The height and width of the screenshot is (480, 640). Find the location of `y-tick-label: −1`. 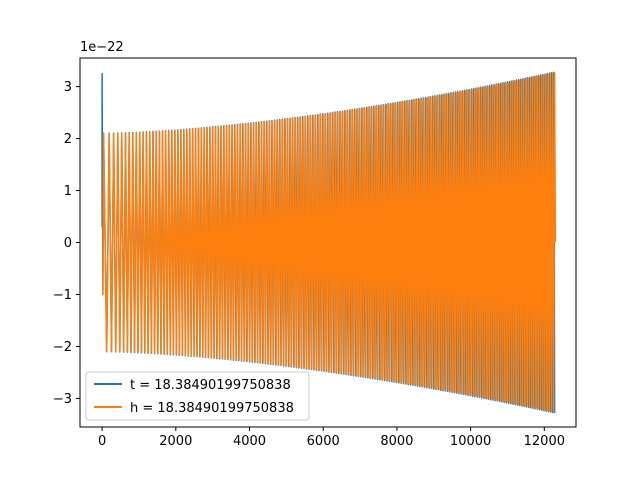

y-tick-label: −1 is located at coordinates (62, 295).